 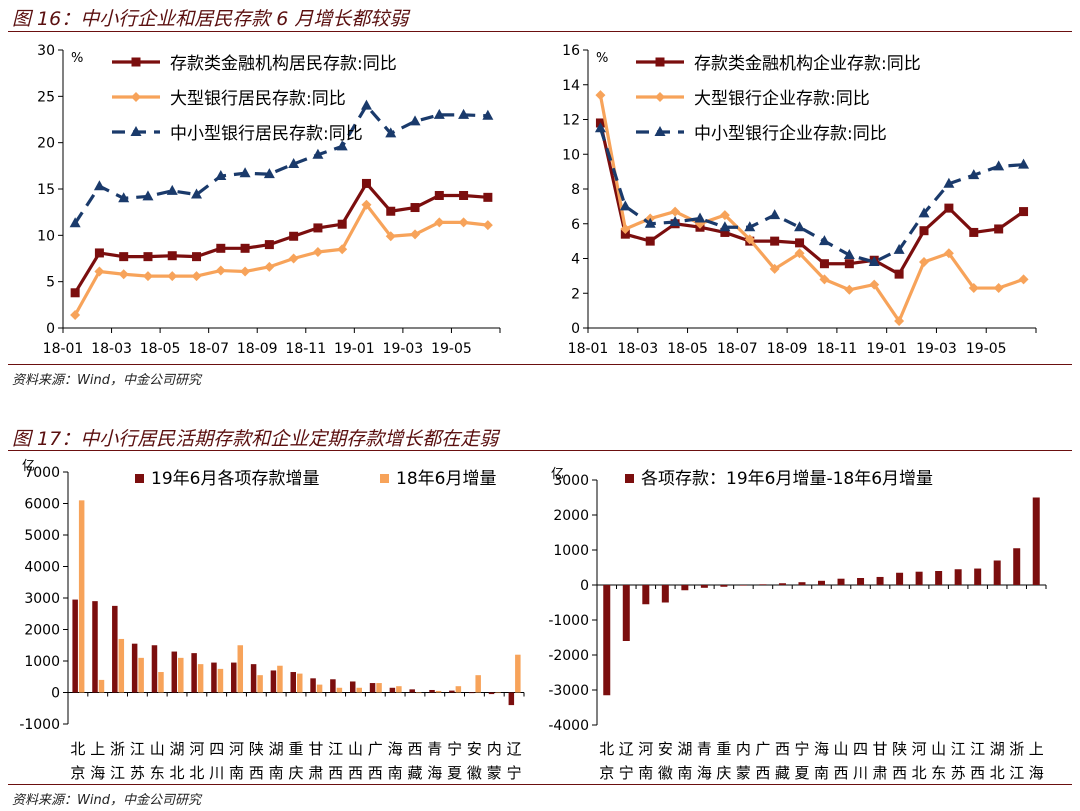 I want to click on figure-17-title: 图 17：中小行居民活期存款和企业定期存款增长都在走弱, so click(x=255, y=439).